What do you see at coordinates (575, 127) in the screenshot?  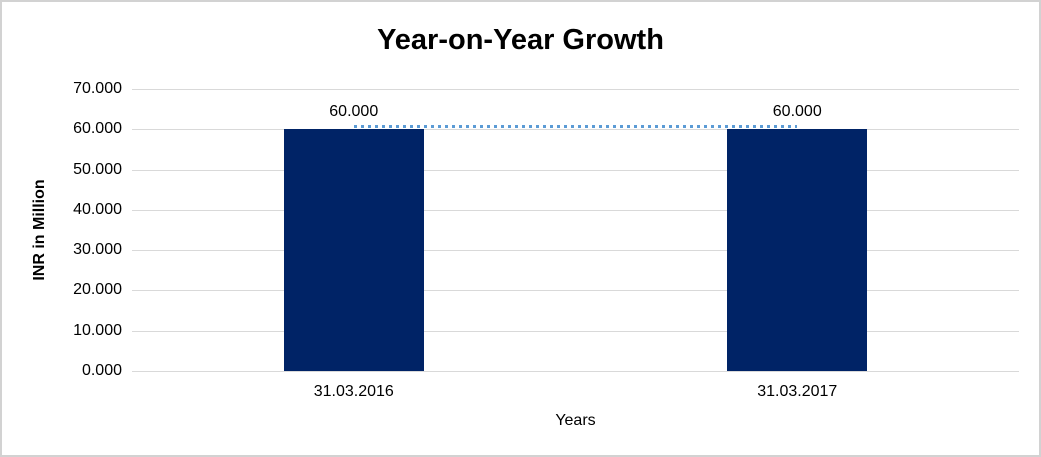 I see `connector-line` at bounding box center [575, 127].